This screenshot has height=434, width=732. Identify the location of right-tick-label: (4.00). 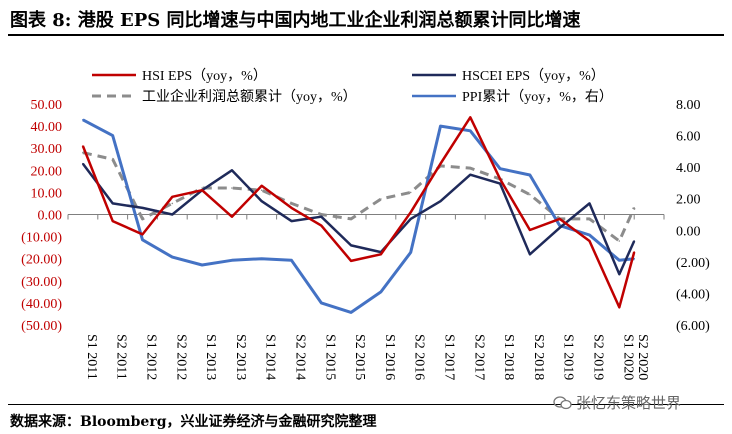
(693, 294).